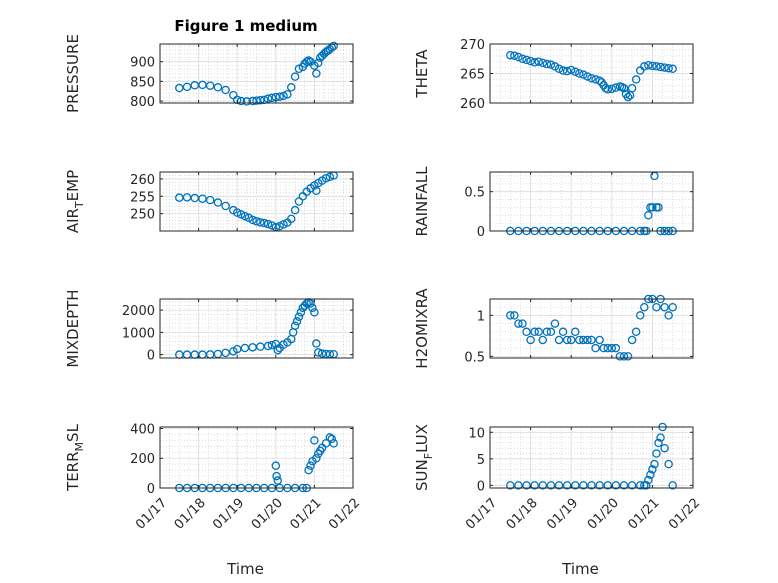 The image size is (778, 583). I want to click on y-tick-label: 2000, so click(138, 311).